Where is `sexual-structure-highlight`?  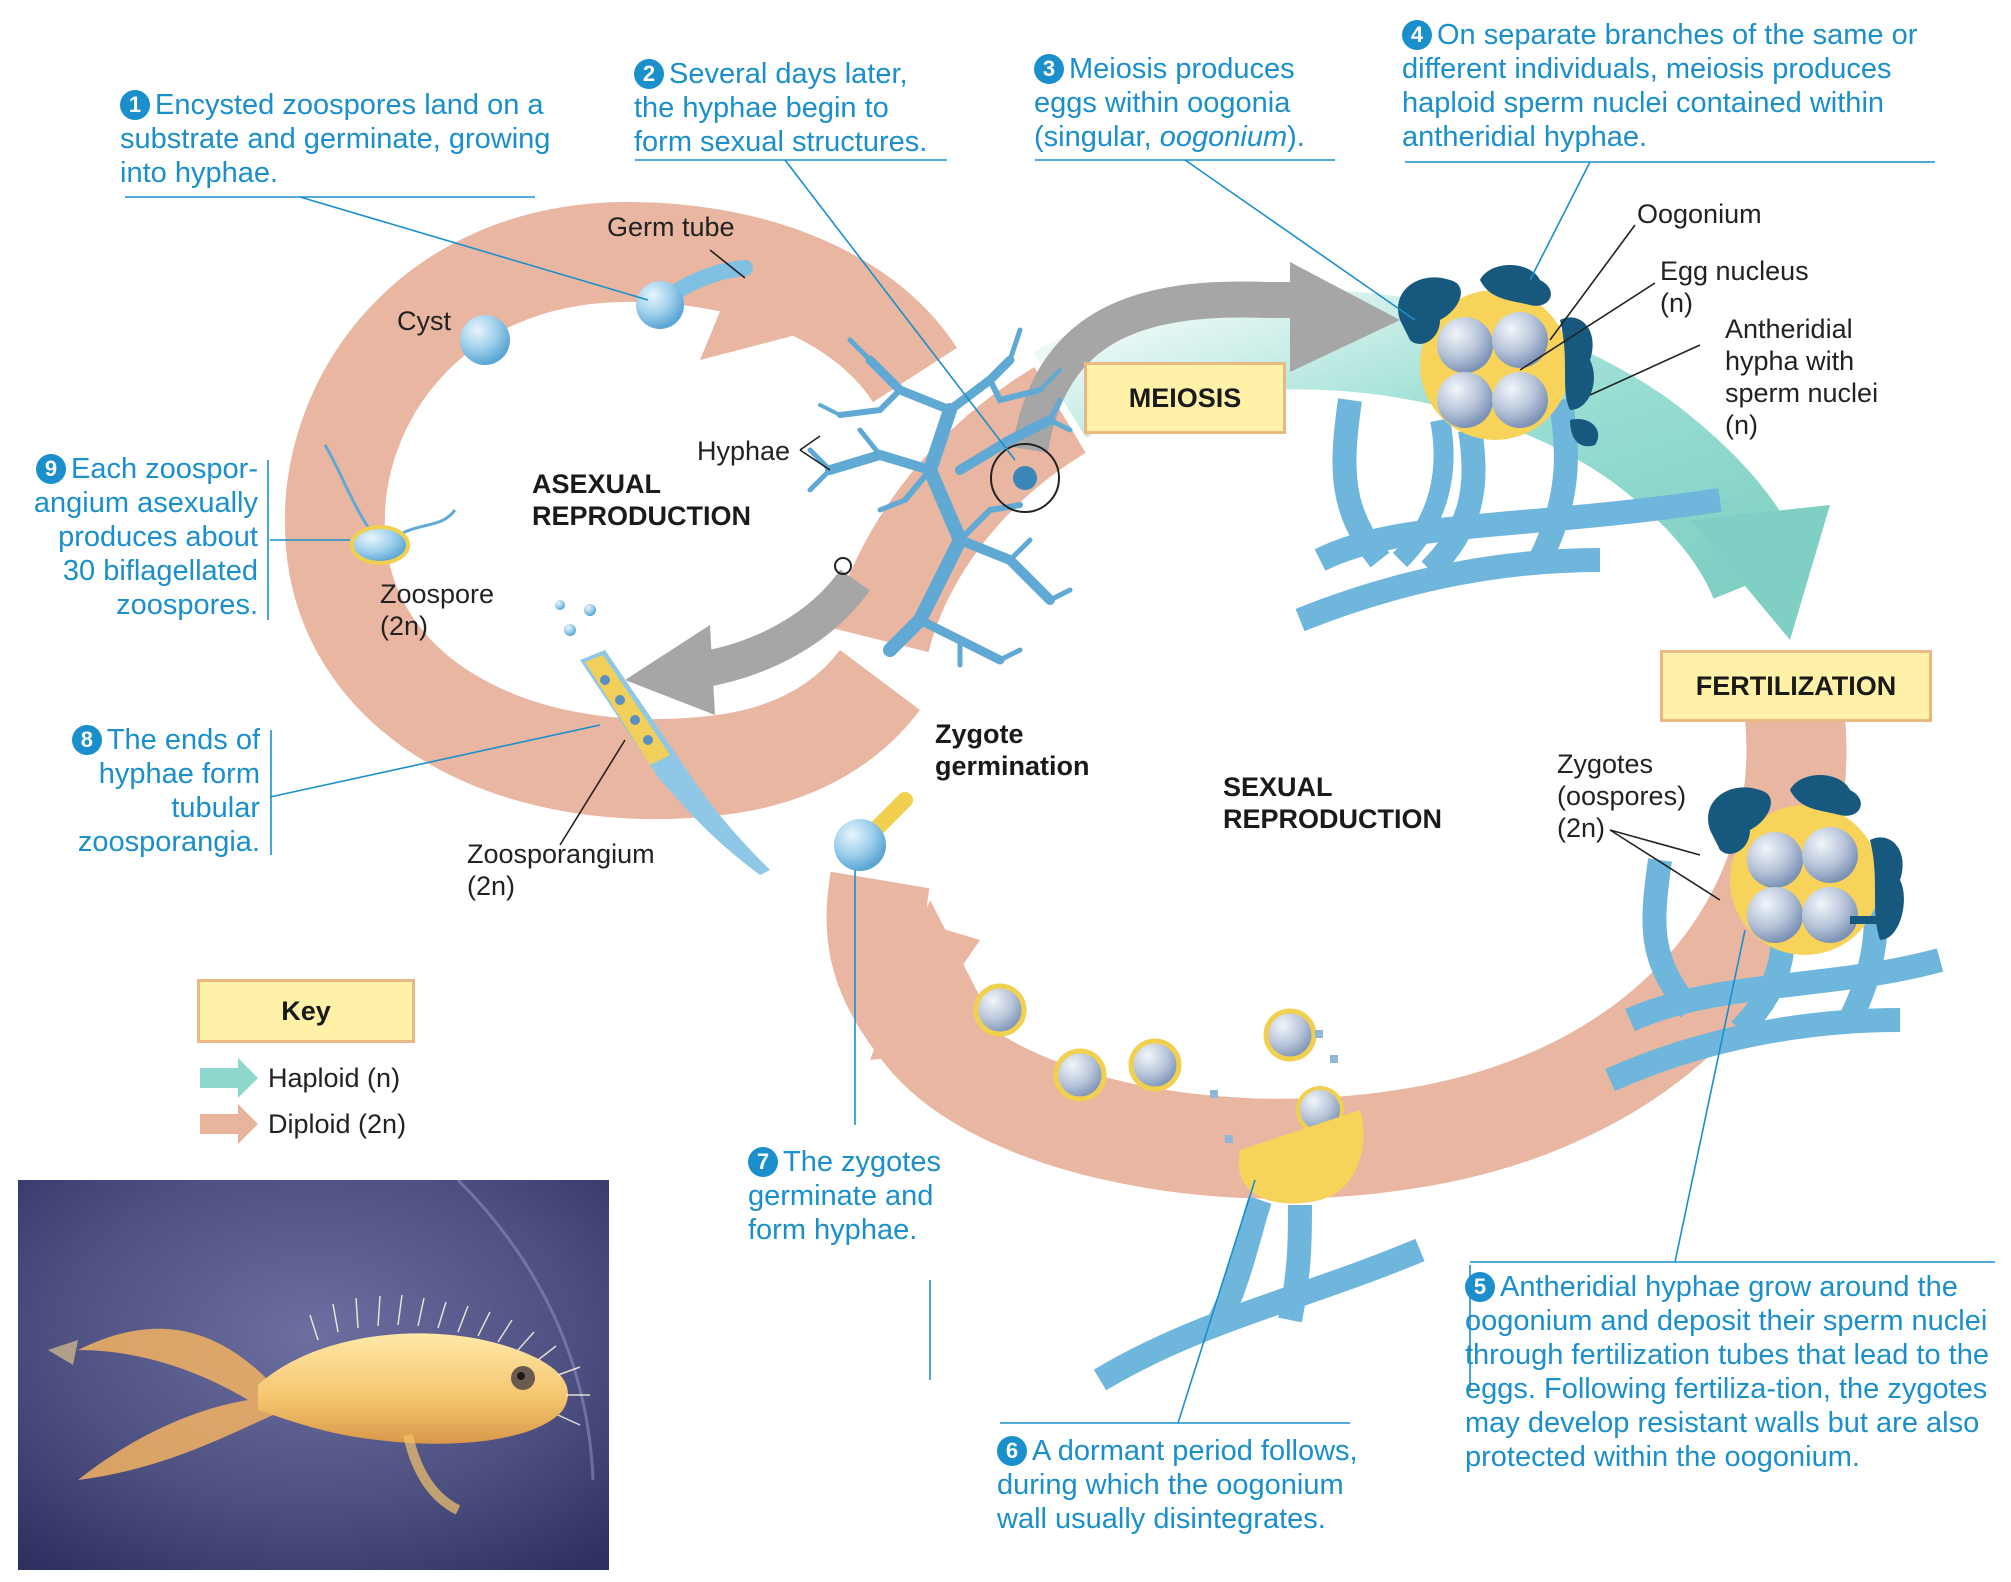 sexual-structure-highlight is located at coordinates (1025, 478).